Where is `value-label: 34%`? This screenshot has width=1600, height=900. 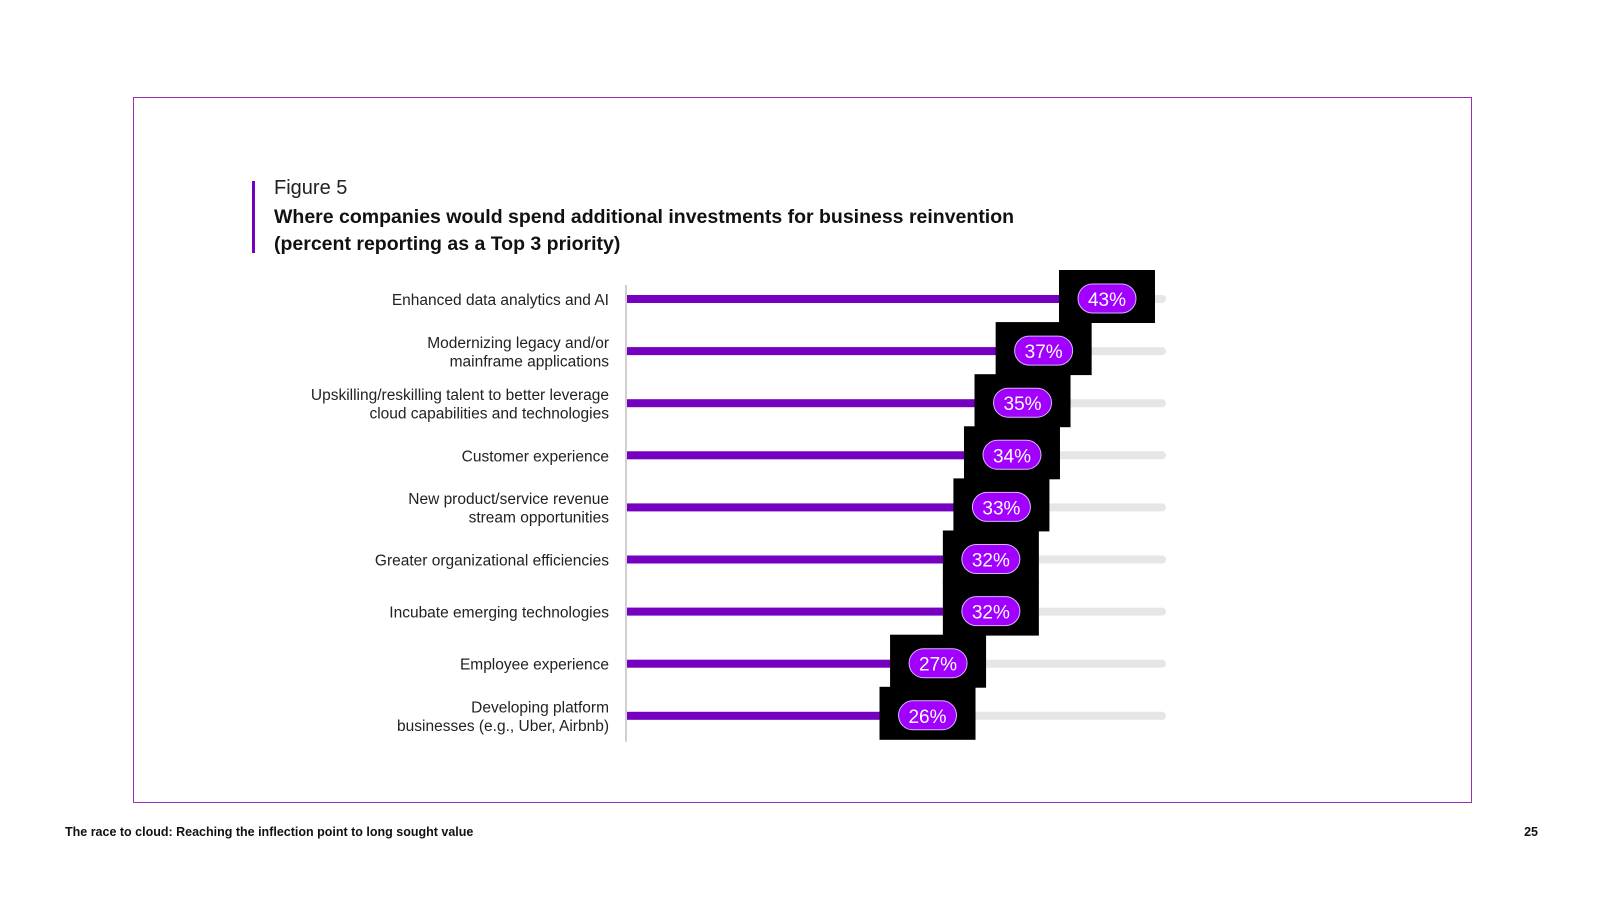 value-label: 34% is located at coordinates (1012, 456).